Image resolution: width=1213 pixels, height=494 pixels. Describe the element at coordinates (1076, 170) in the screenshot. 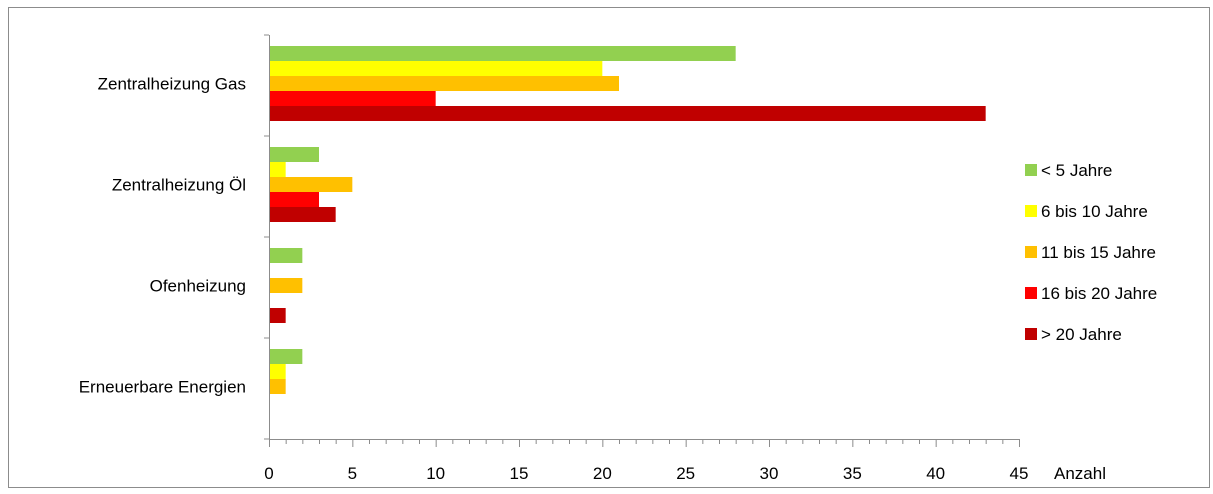

I see `legend-label-0: < 5 Jahre` at that location.